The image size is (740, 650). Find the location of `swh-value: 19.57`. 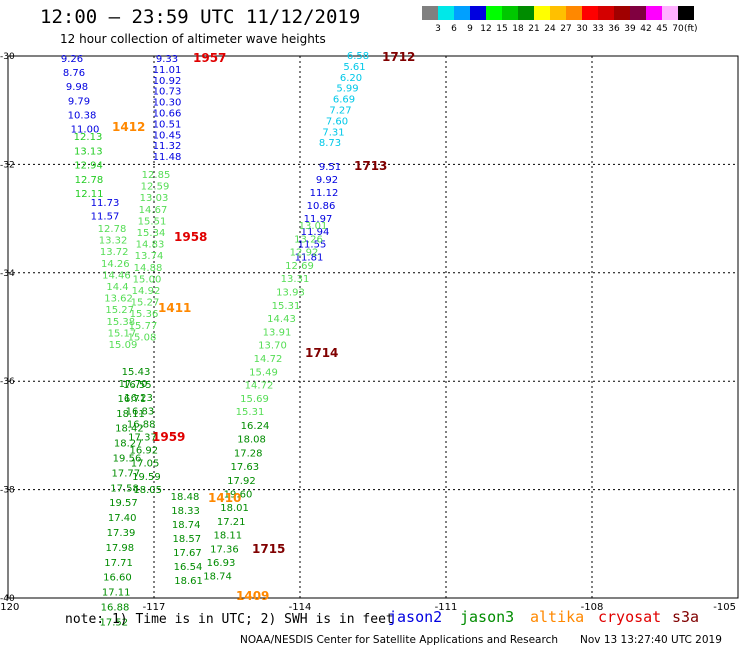

swh-value: 19.57 is located at coordinates (123, 503).